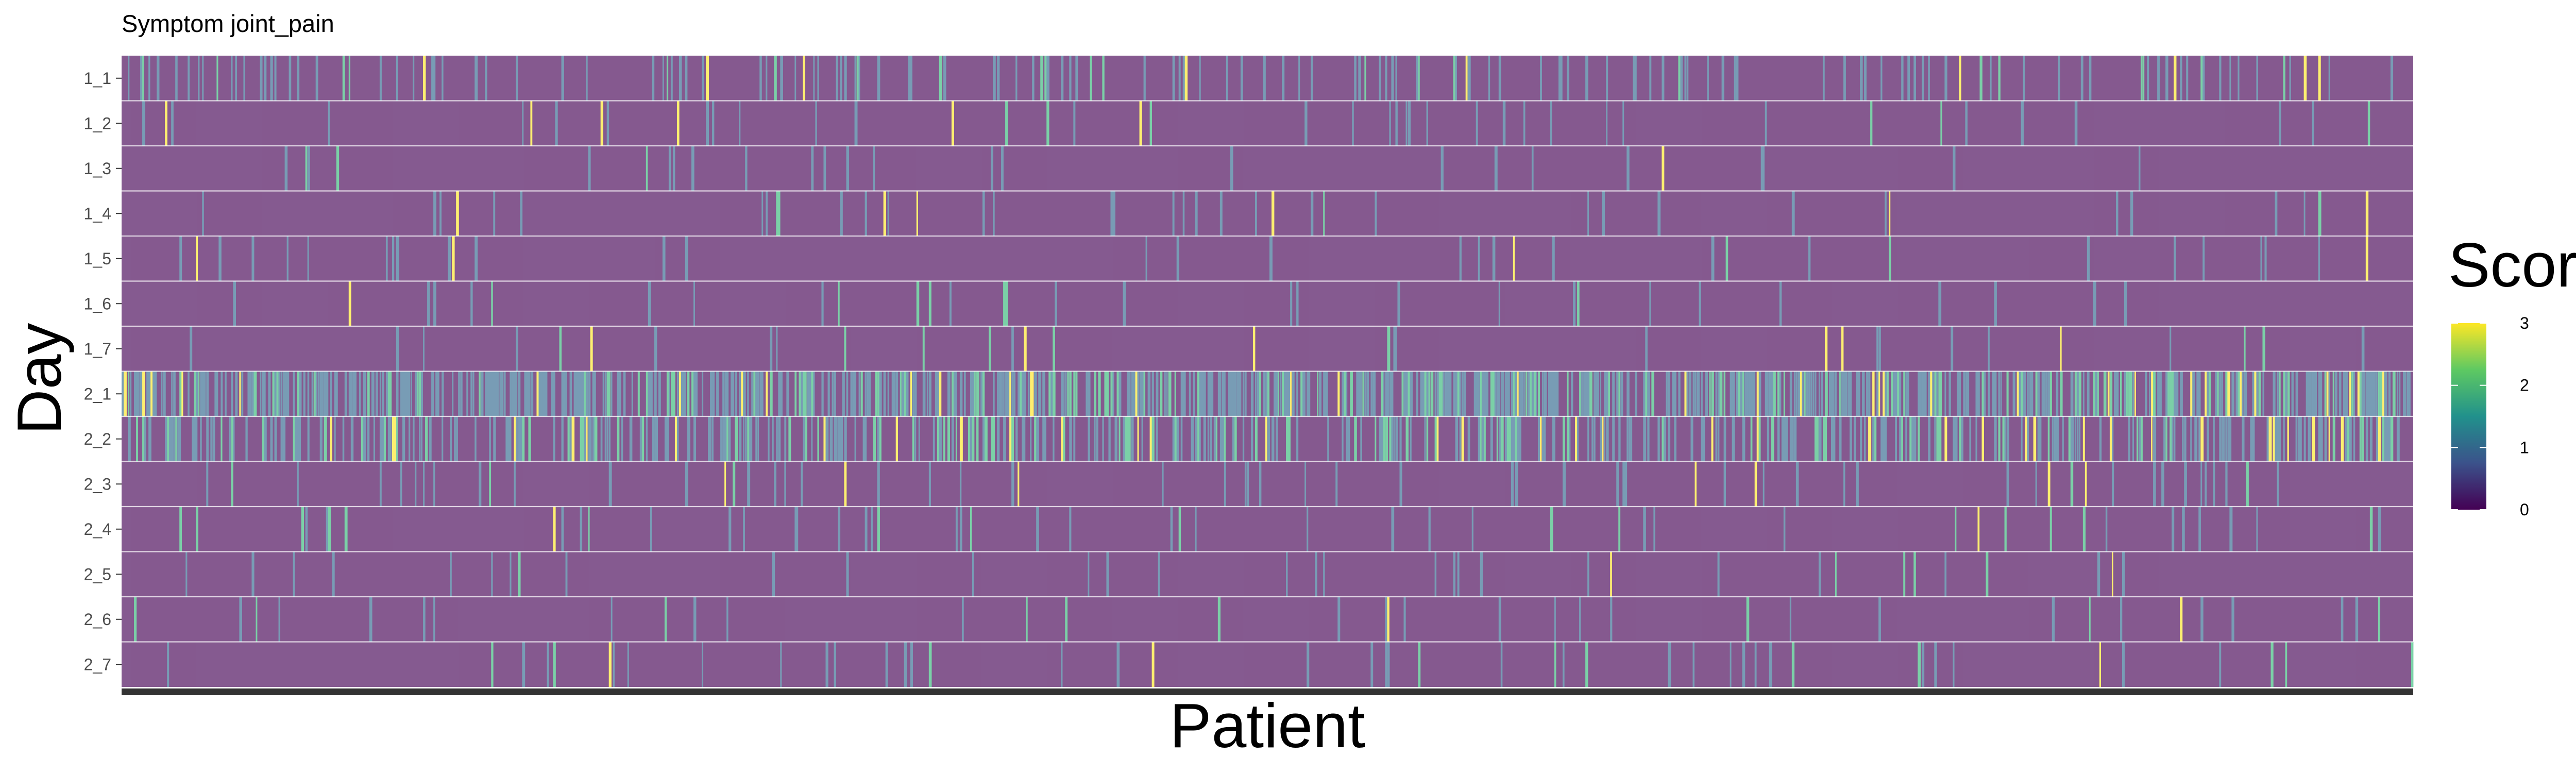 Image resolution: width=2576 pixels, height=773 pixels. What do you see at coordinates (1267, 484) in the screenshot?
I see `heatmap-row-background` at bounding box center [1267, 484].